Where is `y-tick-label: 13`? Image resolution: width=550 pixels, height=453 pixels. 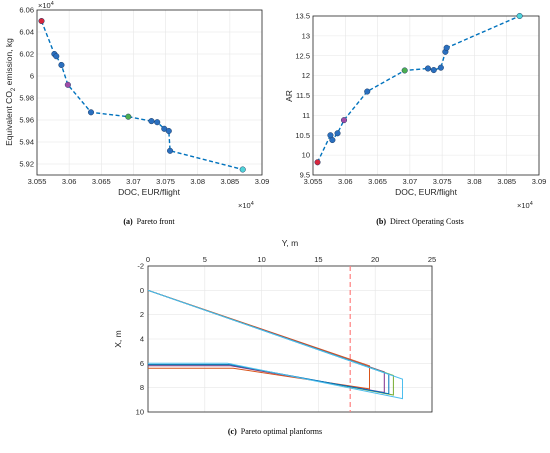
y-tick-label: 13 is located at coordinates (306, 35).